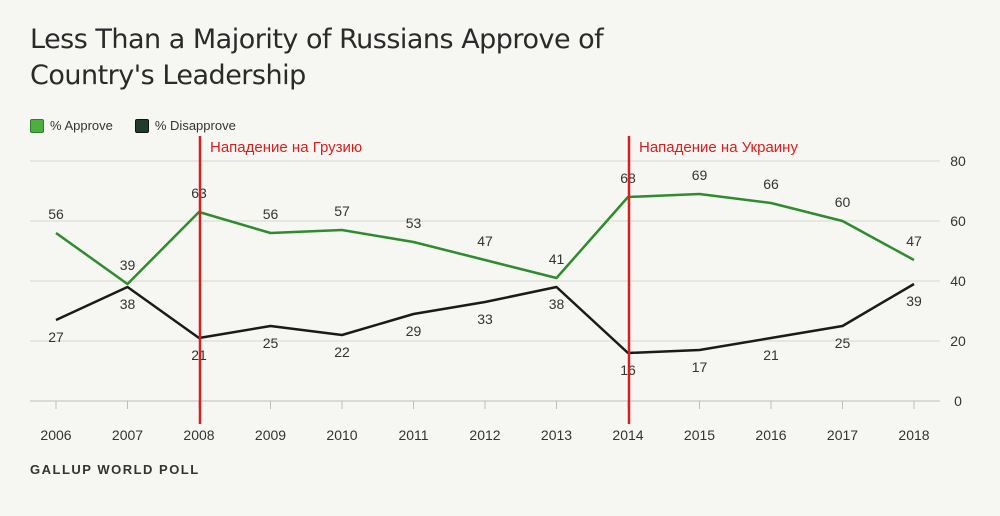 The width and height of the screenshot is (1000, 516). What do you see at coordinates (198, 435) in the screenshot?
I see `x-tick-label: 2008` at bounding box center [198, 435].